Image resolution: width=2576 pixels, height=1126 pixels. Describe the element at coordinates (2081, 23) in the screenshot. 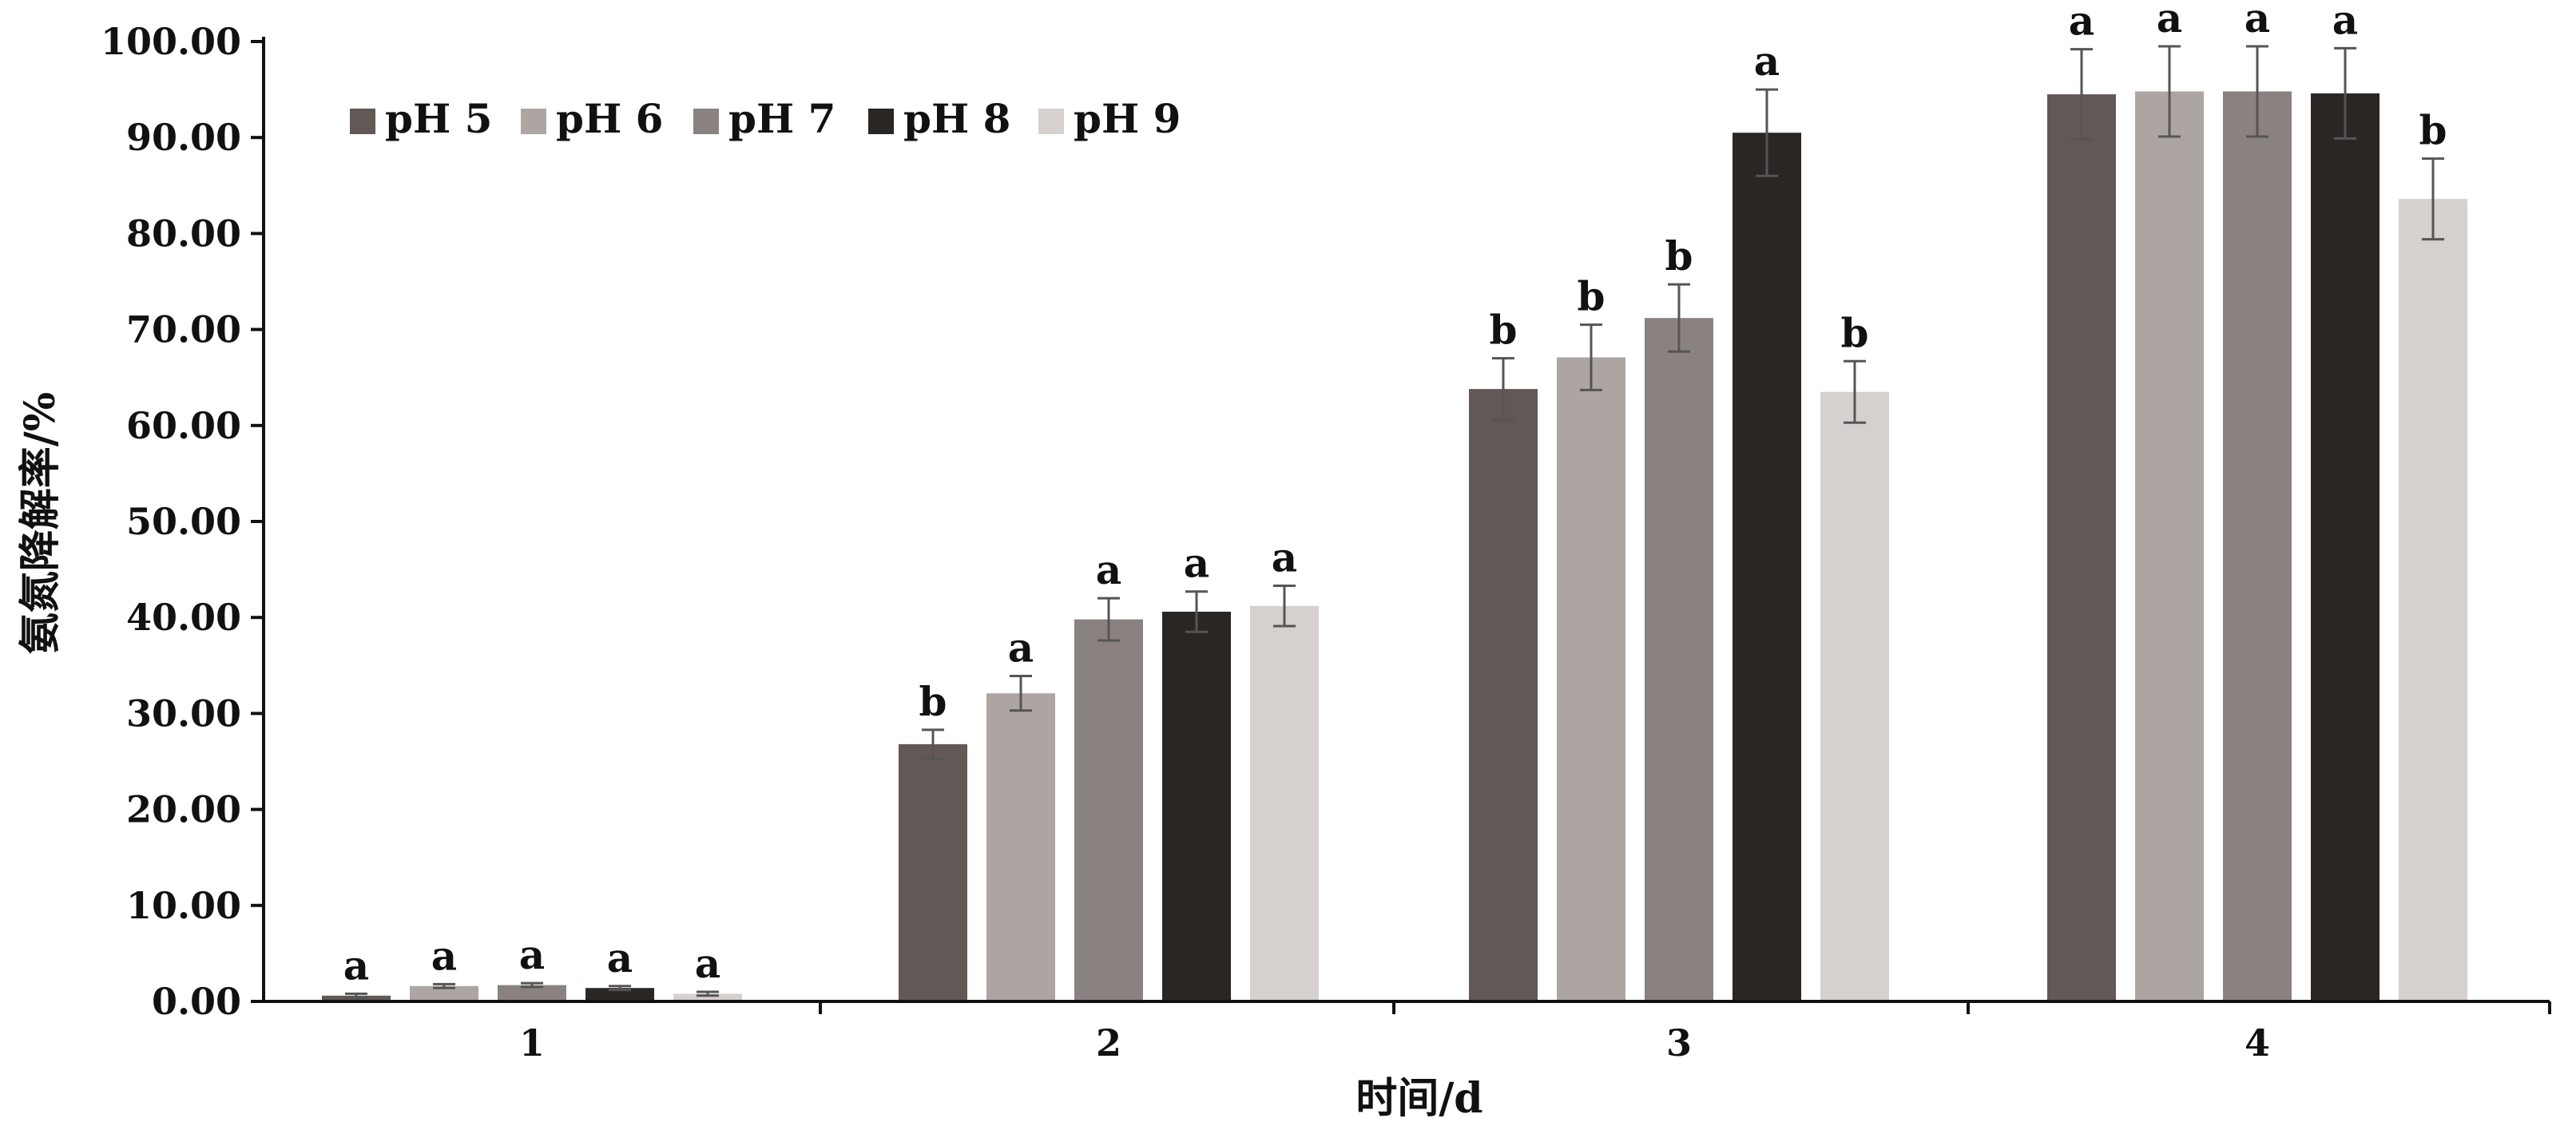

I see `significance-ph5-day-4: a` at that location.